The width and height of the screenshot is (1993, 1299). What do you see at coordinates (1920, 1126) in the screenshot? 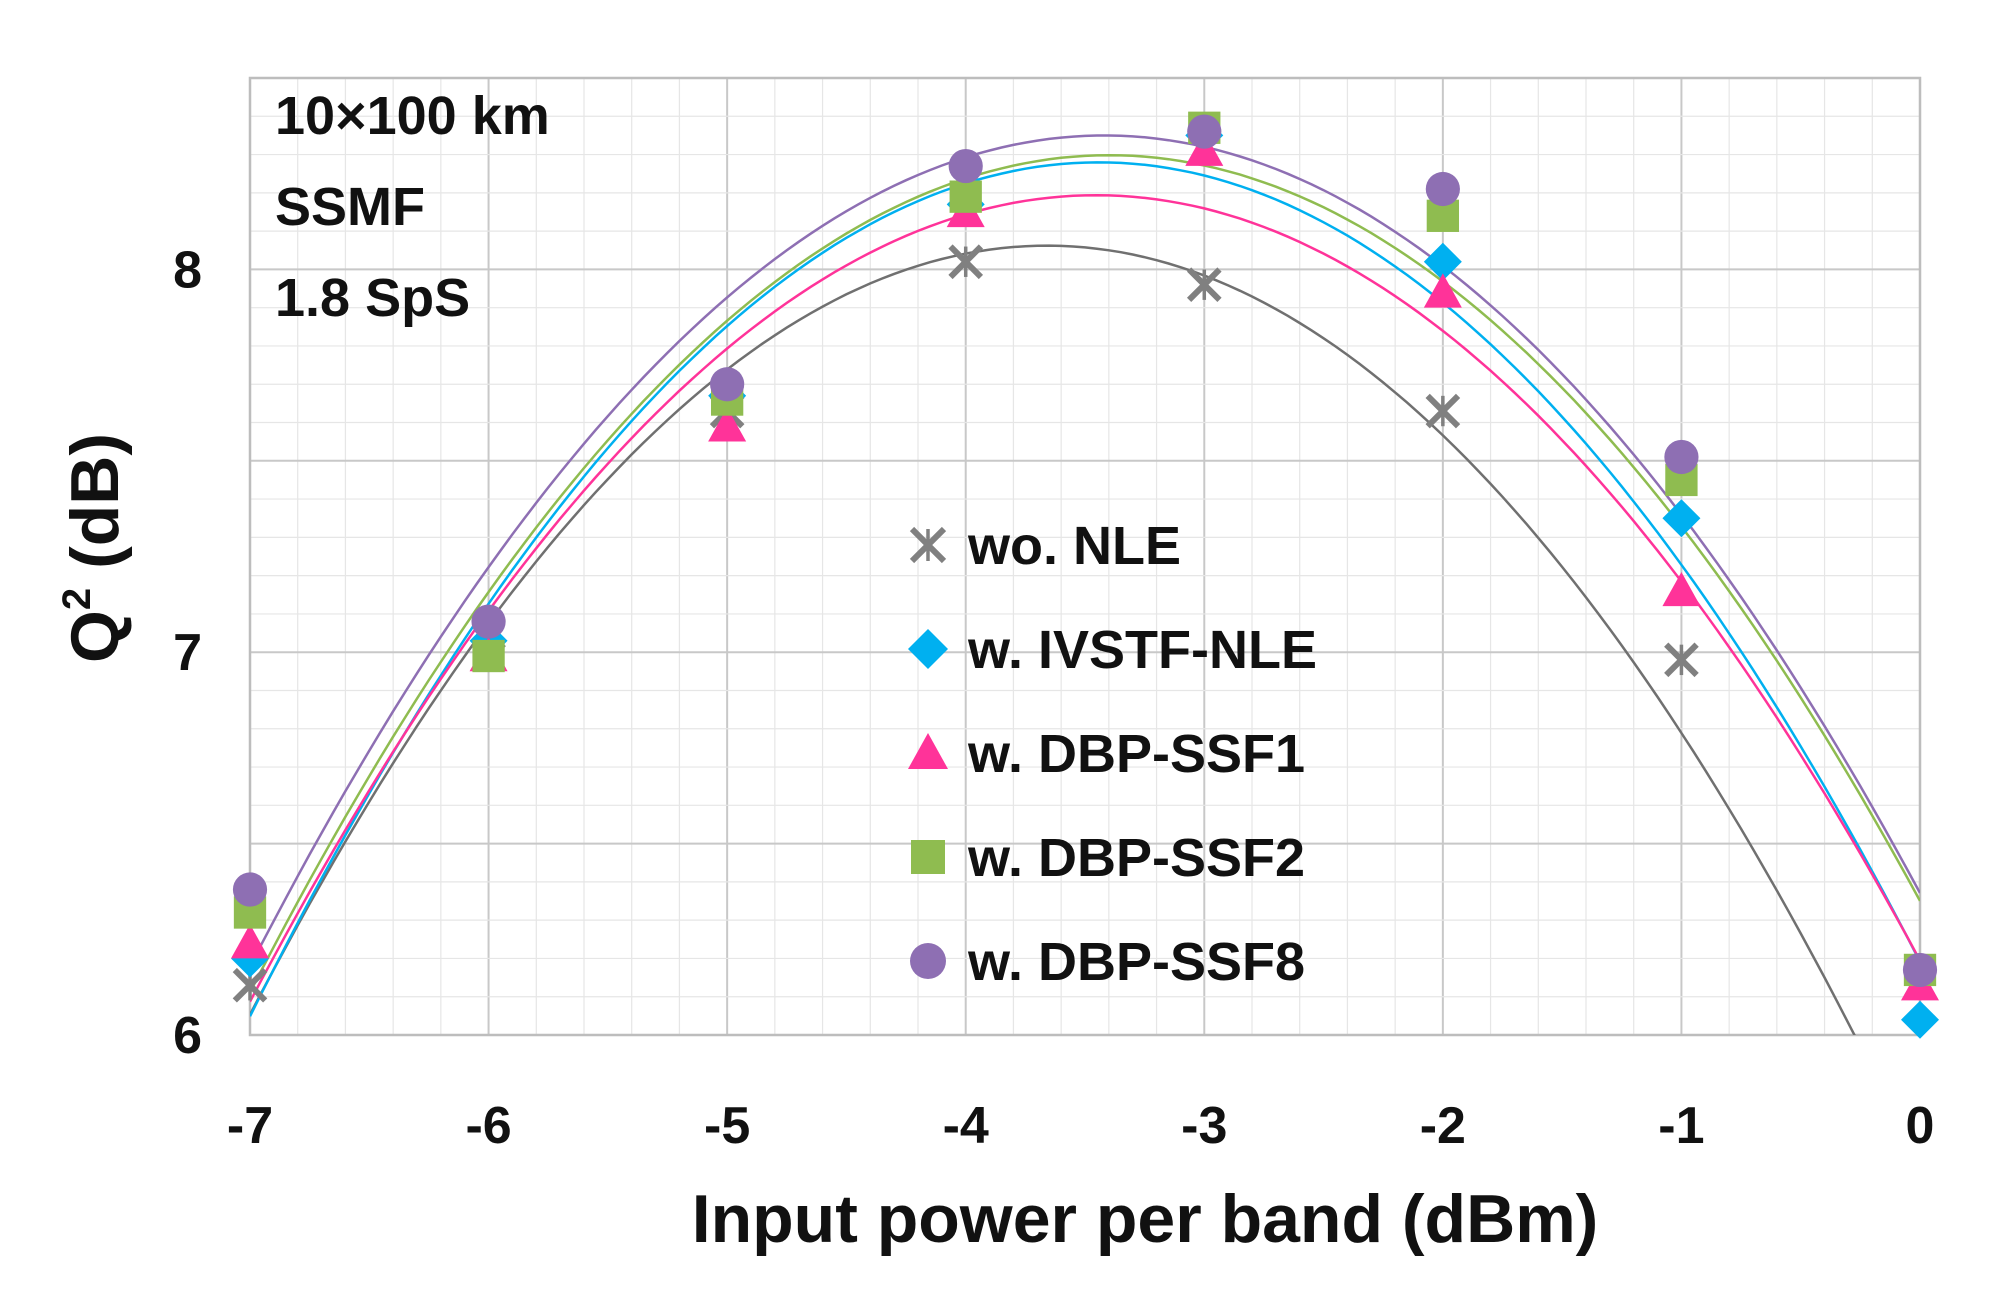
I see `x-tick-label: 0` at bounding box center [1920, 1126].